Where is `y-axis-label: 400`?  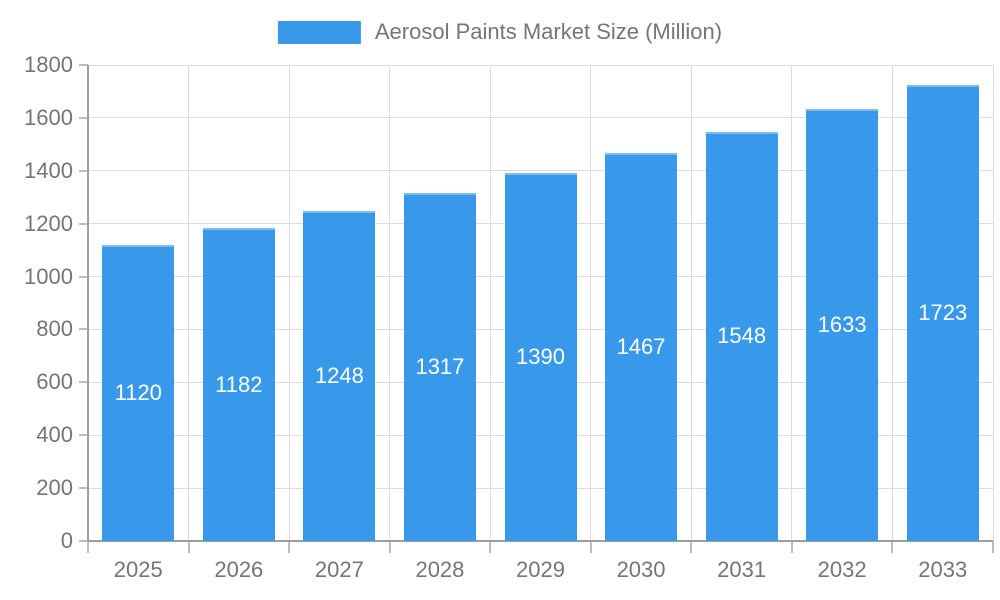
y-axis-label: 400 is located at coordinates (54, 435).